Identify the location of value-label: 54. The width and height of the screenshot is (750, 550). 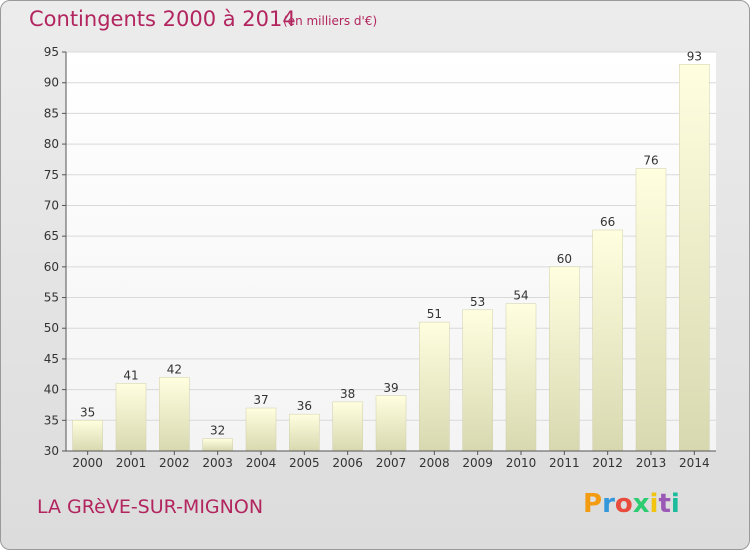
(520, 296).